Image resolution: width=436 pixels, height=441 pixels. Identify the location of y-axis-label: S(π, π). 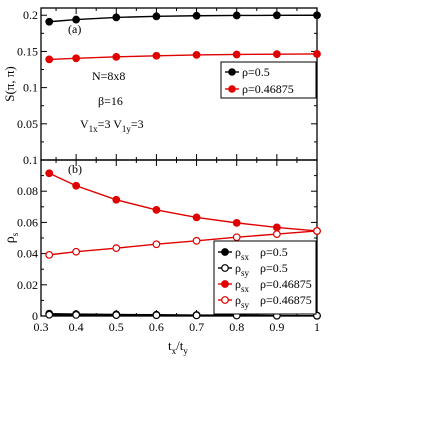
(9, 84).